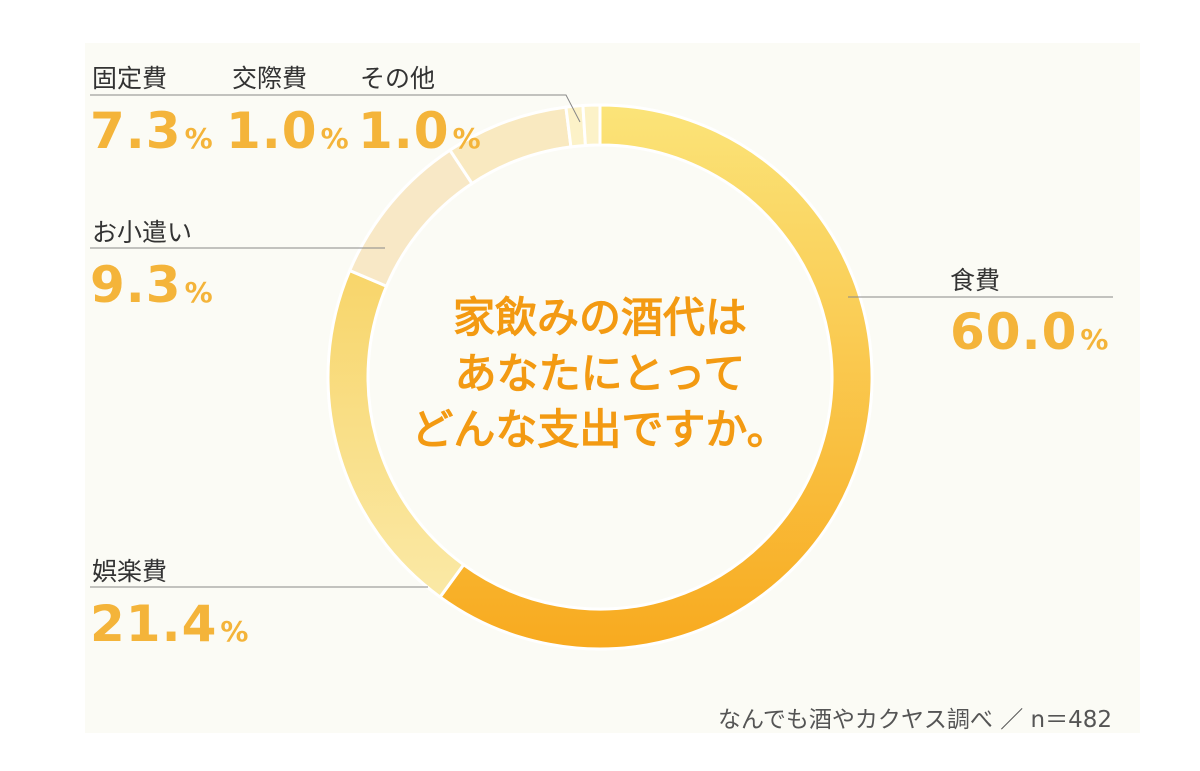 The image size is (1200, 771). I want to click on label-other: その他, so click(398, 78).